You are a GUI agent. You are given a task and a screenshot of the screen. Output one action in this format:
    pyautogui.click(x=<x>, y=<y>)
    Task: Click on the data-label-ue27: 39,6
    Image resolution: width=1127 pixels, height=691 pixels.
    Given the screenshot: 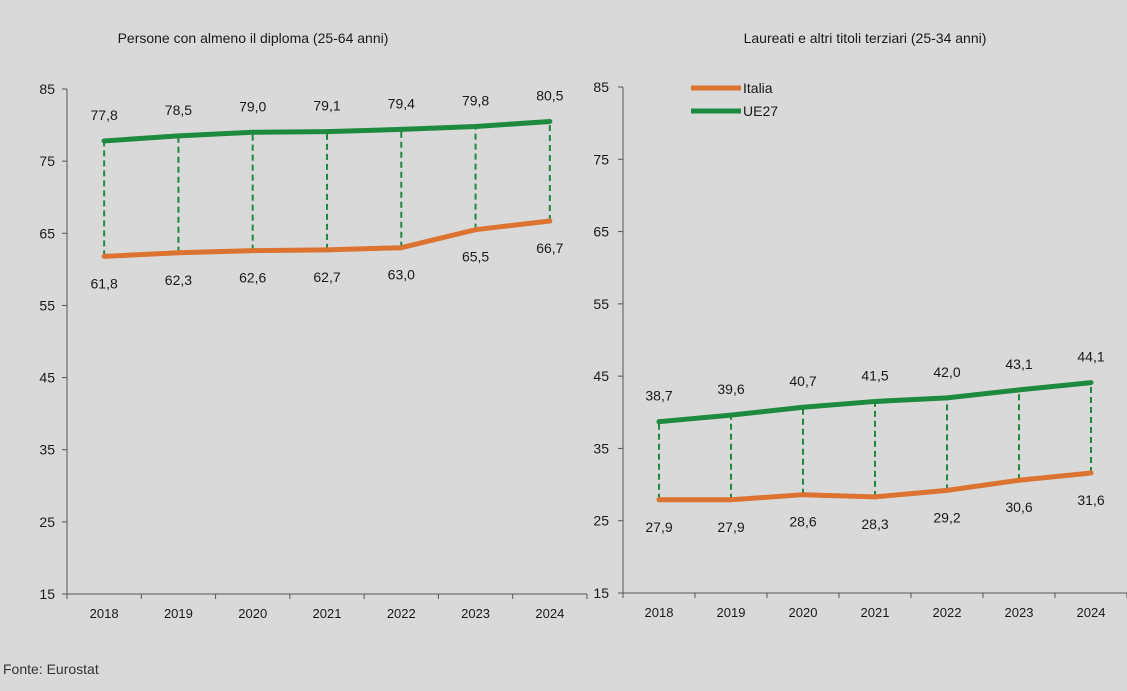 What is the action you would take?
    pyautogui.click(x=730, y=389)
    